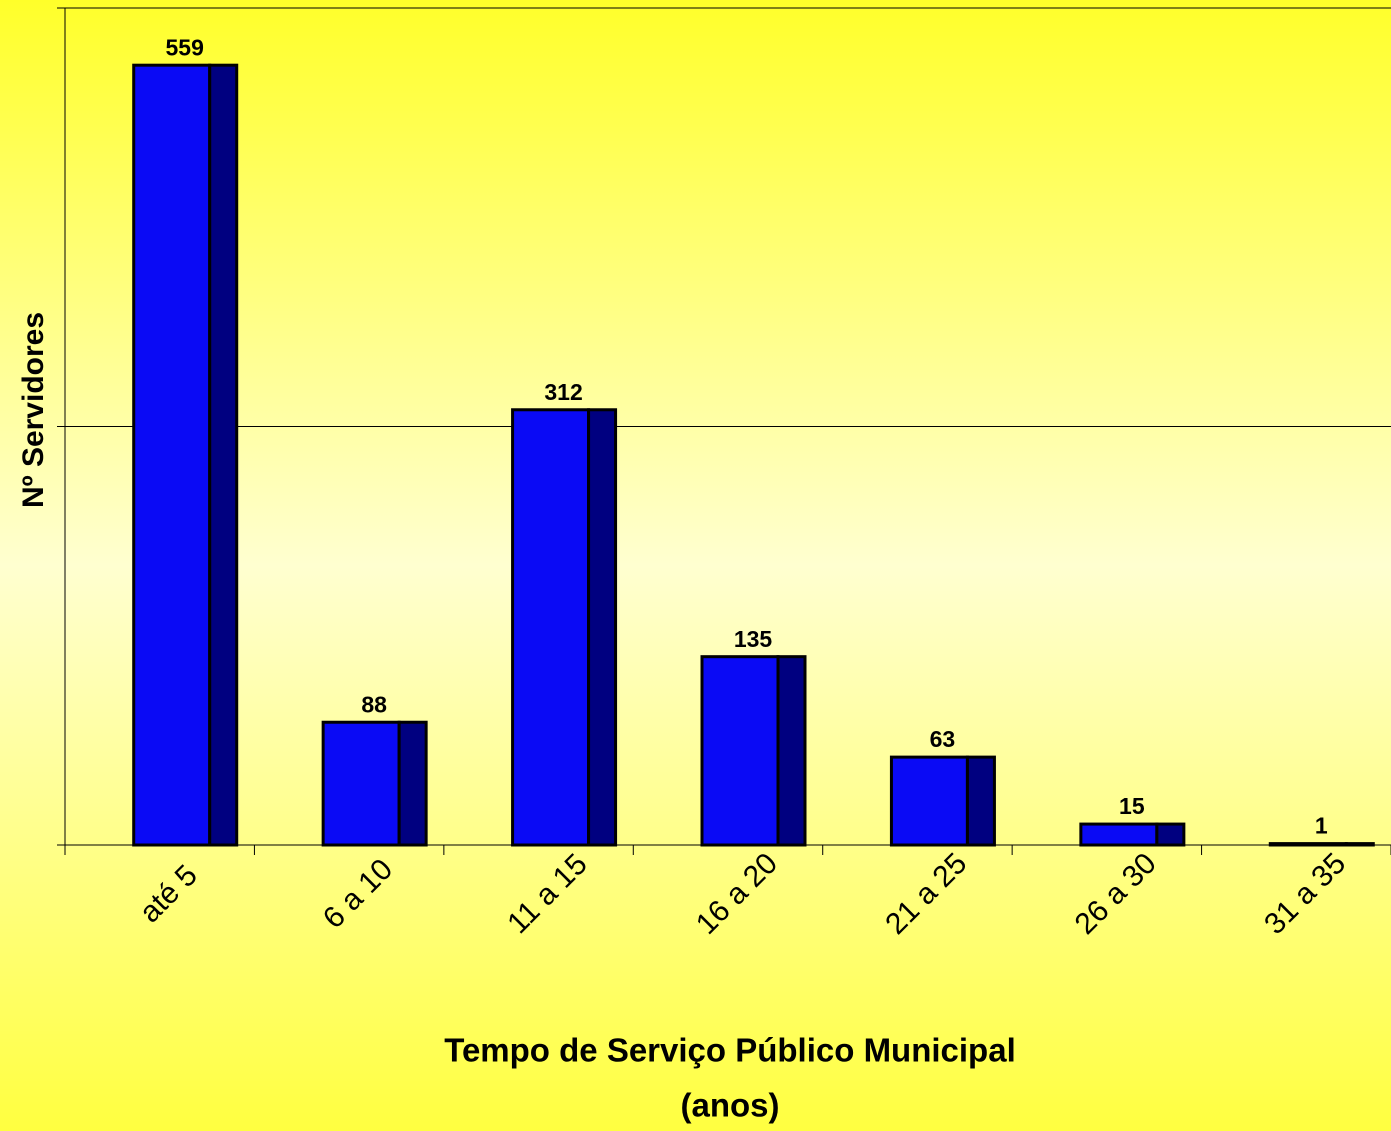  What do you see at coordinates (185, 47) in the screenshot?
I see `data-label: 559` at bounding box center [185, 47].